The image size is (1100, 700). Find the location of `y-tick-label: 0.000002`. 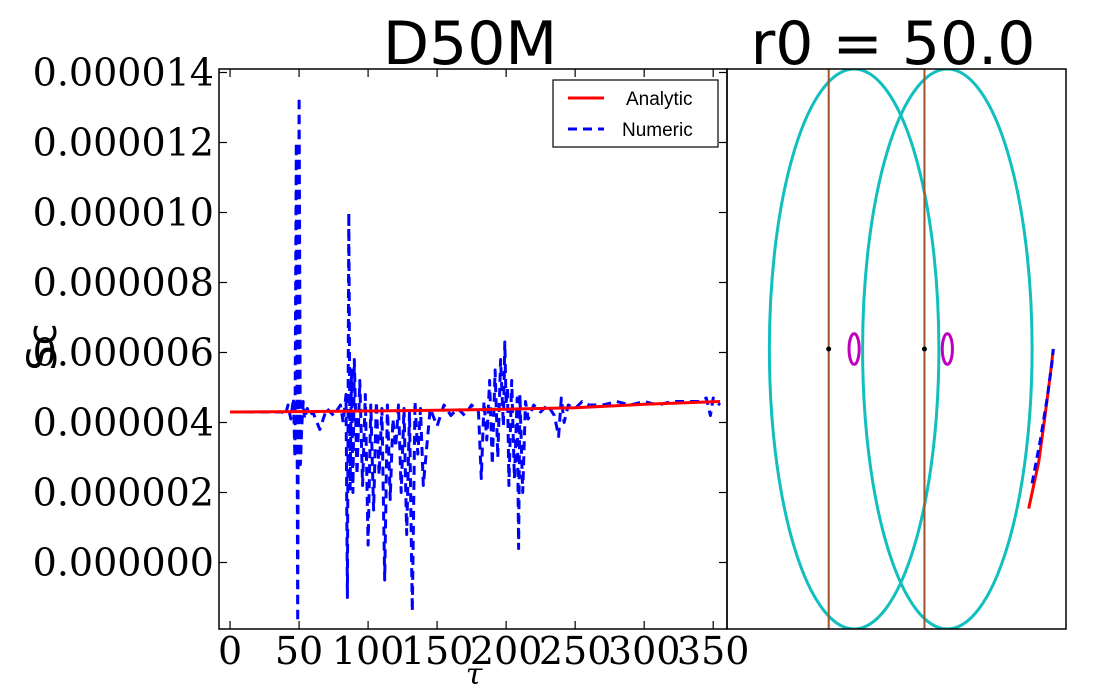

y-tick-label: 0.000002 is located at coordinates (123, 493).